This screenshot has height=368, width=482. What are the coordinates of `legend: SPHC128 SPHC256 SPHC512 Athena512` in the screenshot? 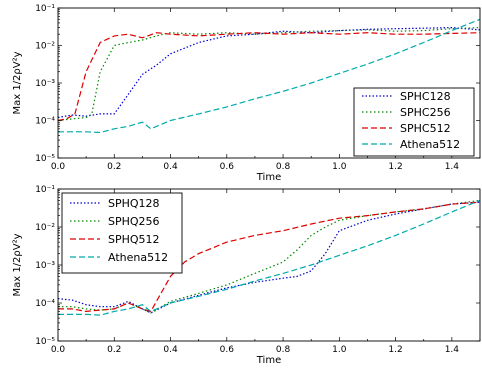 It's located at (414, 122).